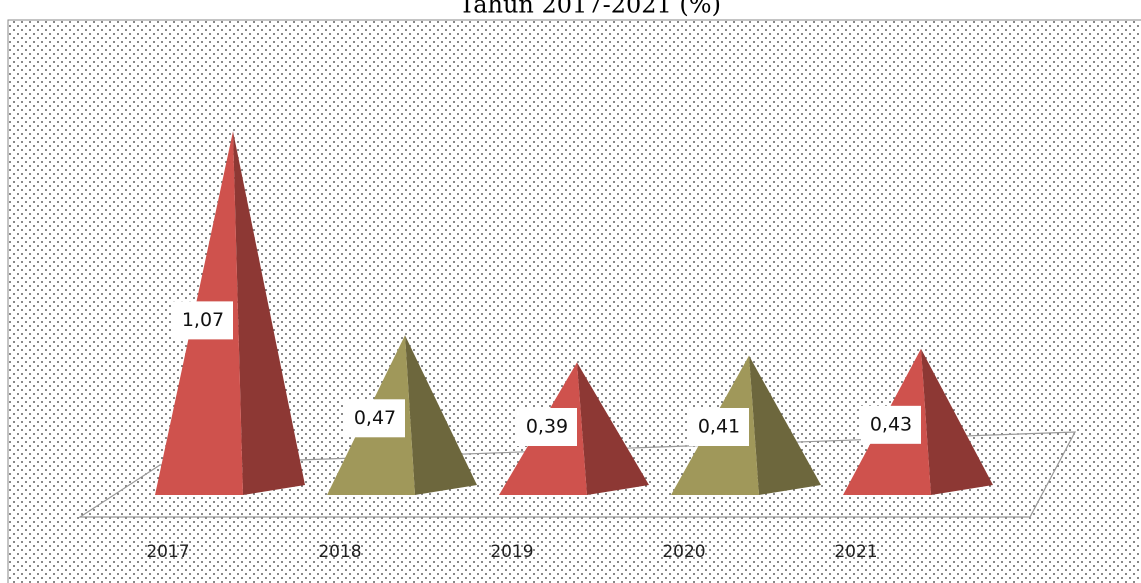 The height and width of the screenshot is (583, 1141). What do you see at coordinates (339, 552) in the screenshot?
I see `x-tick-label: 2018` at bounding box center [339, 552].